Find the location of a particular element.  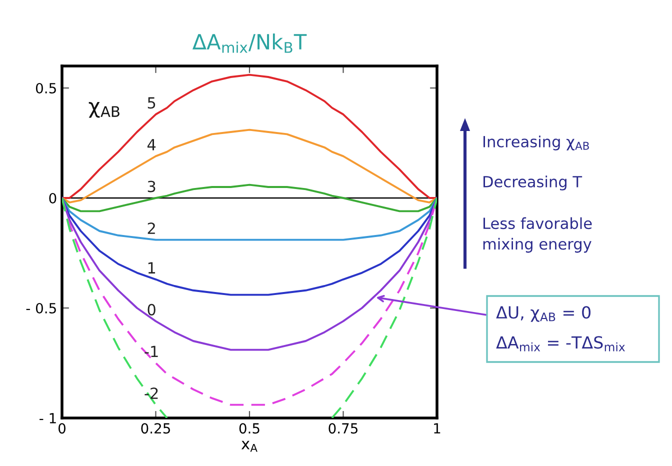

x-tick-label: 0.5 is located at coordinates (249, 428).